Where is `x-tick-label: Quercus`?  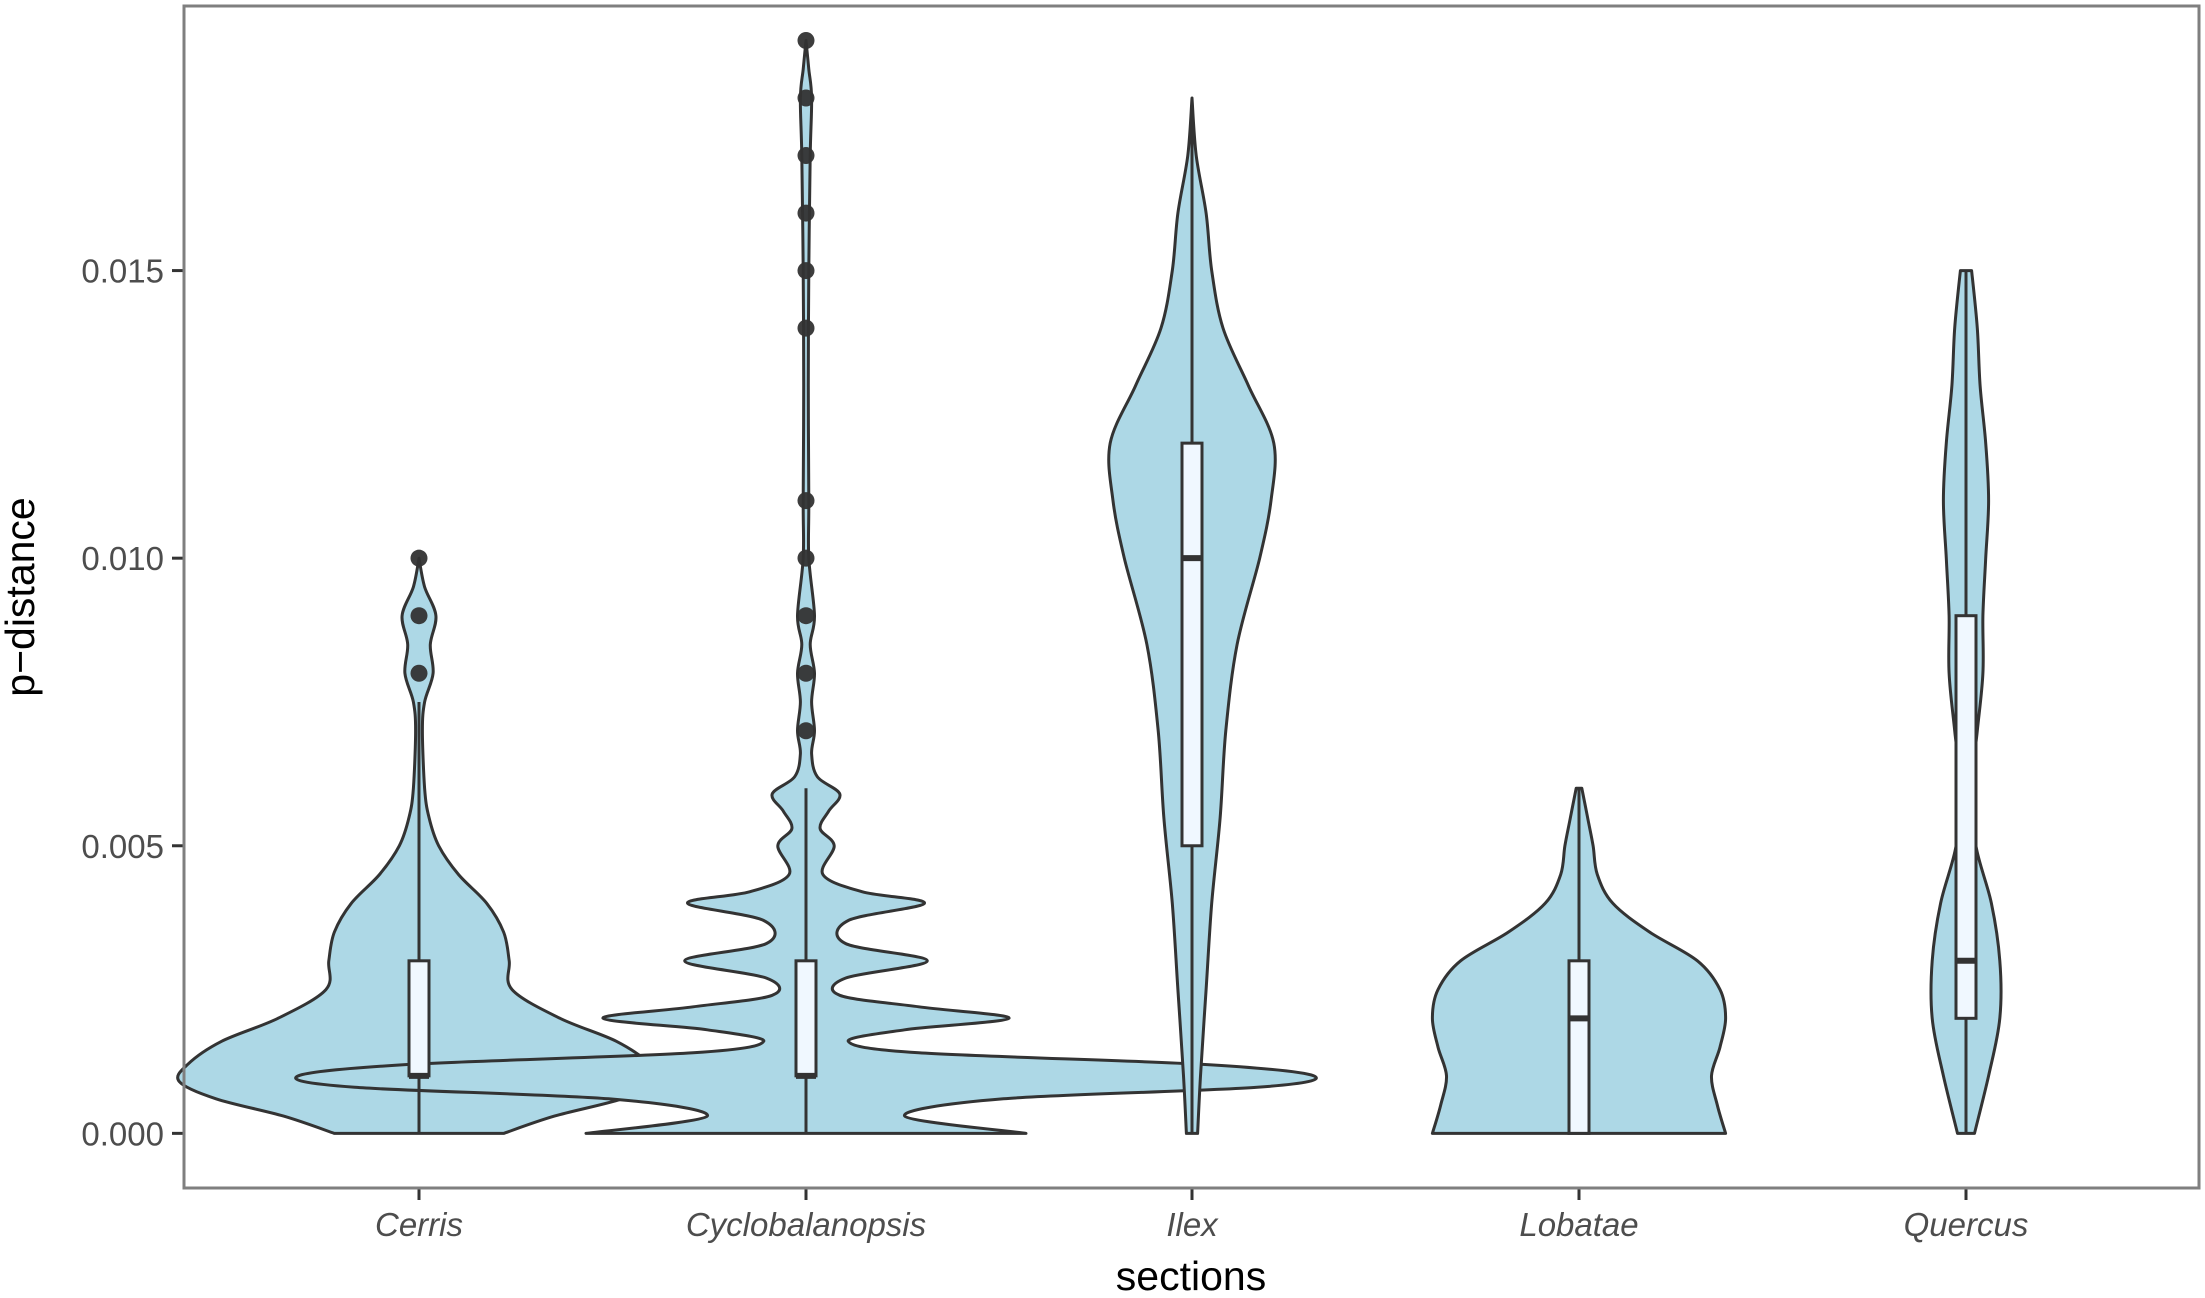 x-tick-label: Quercus is located at coordinates (1966, 1224).